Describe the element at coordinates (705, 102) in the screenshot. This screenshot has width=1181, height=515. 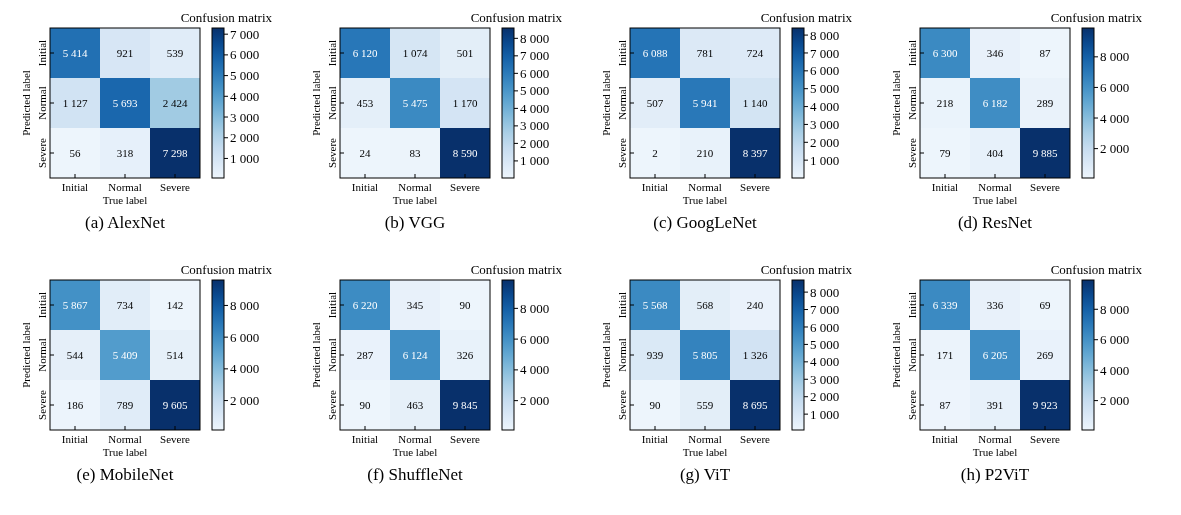
I see `data-label: 5 941` at that location.